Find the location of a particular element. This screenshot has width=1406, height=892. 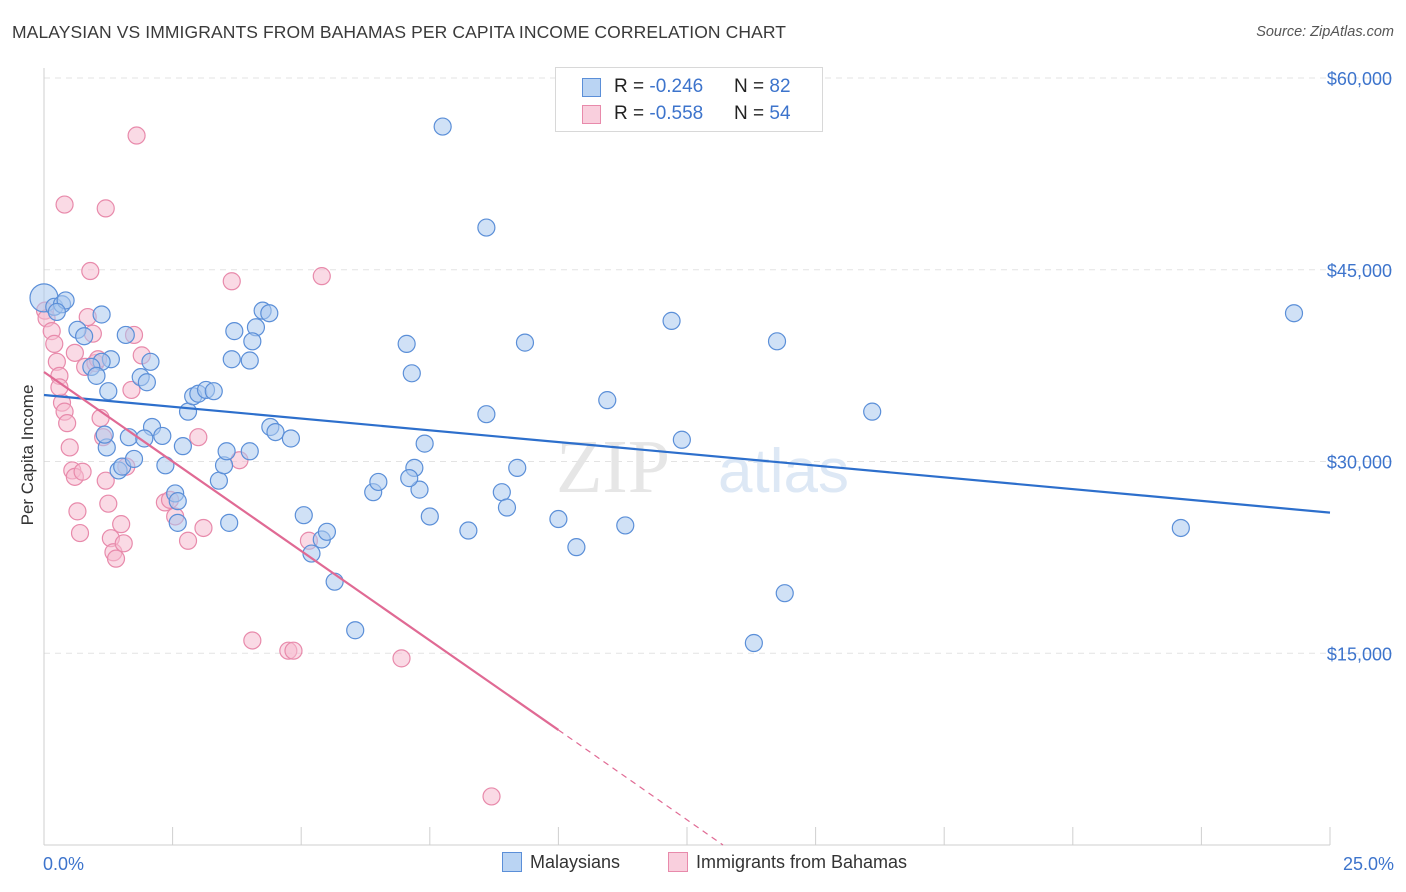

legend-r-bahamas: R = -0.558 is located at coordinates (659, 113).